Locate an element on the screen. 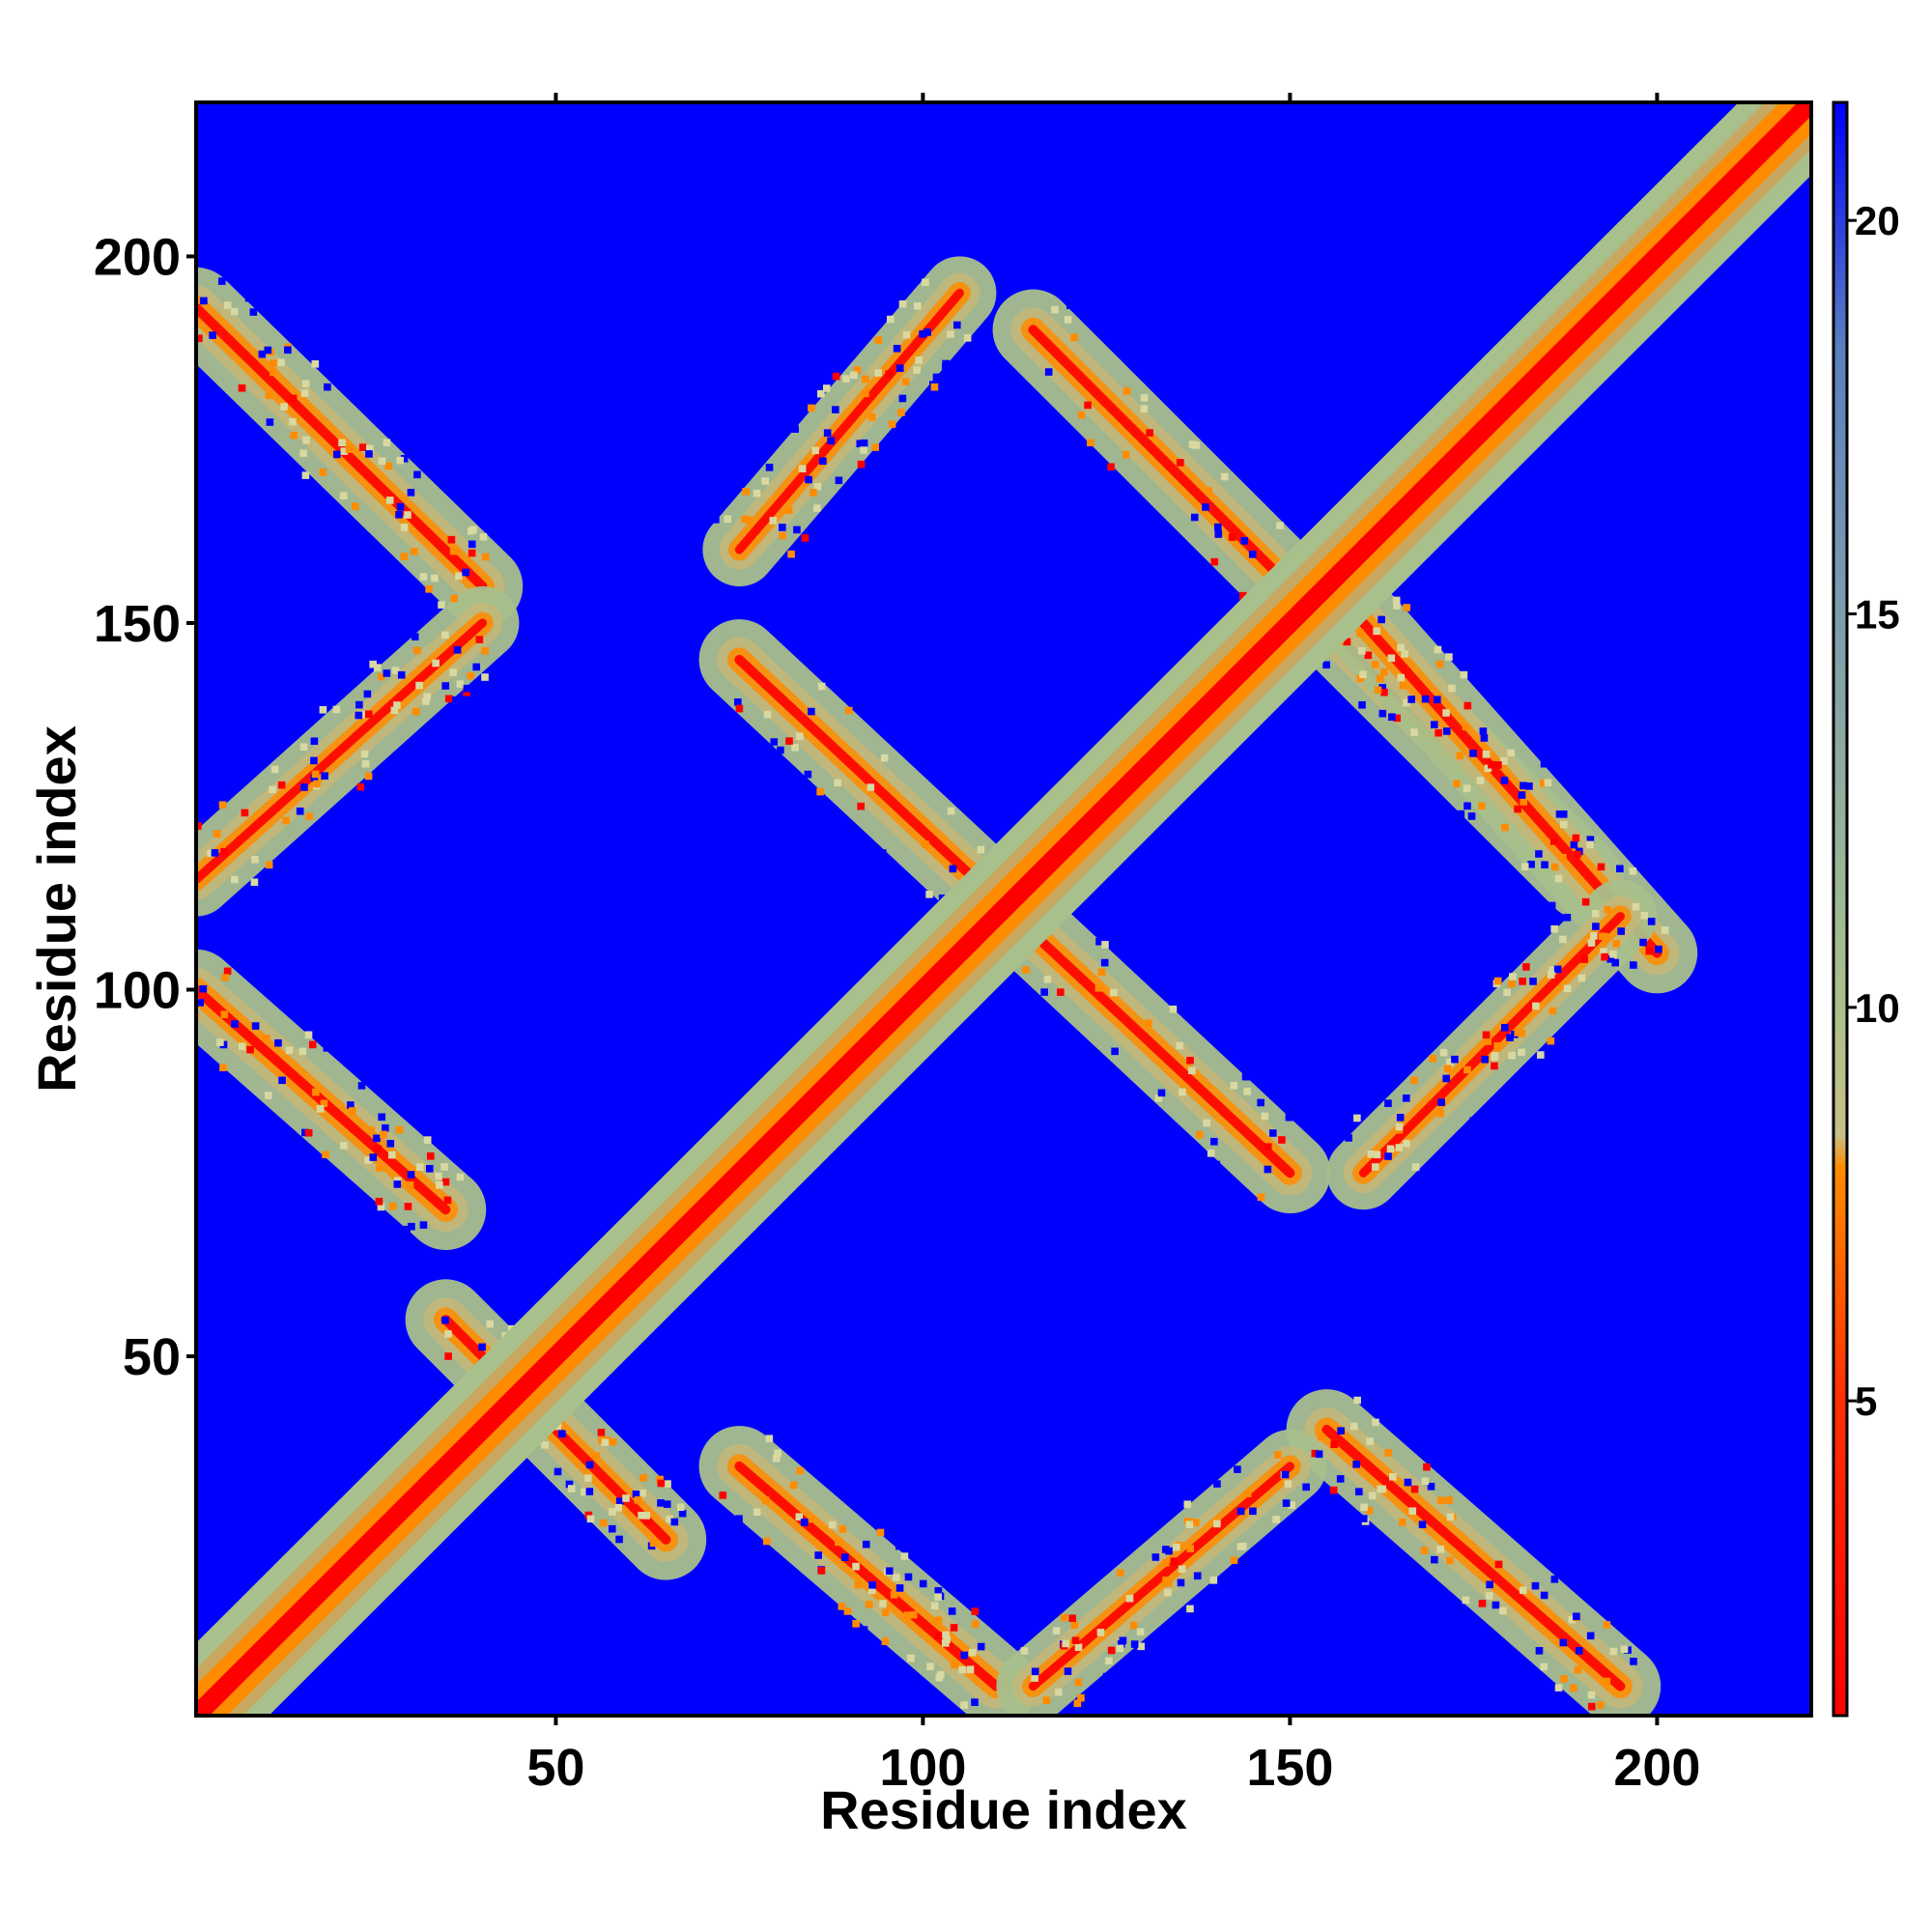  x-tick-label-2: 150 is located at coordinates (1289, 1768).